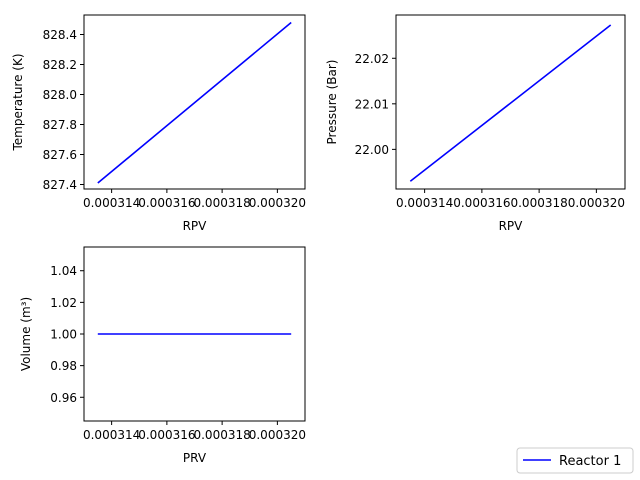 Image resolution: width=640 pixels, height=480 pixels. I want to click on y-axis-label-pressure: Pressure (Bar), so click(332, 102).